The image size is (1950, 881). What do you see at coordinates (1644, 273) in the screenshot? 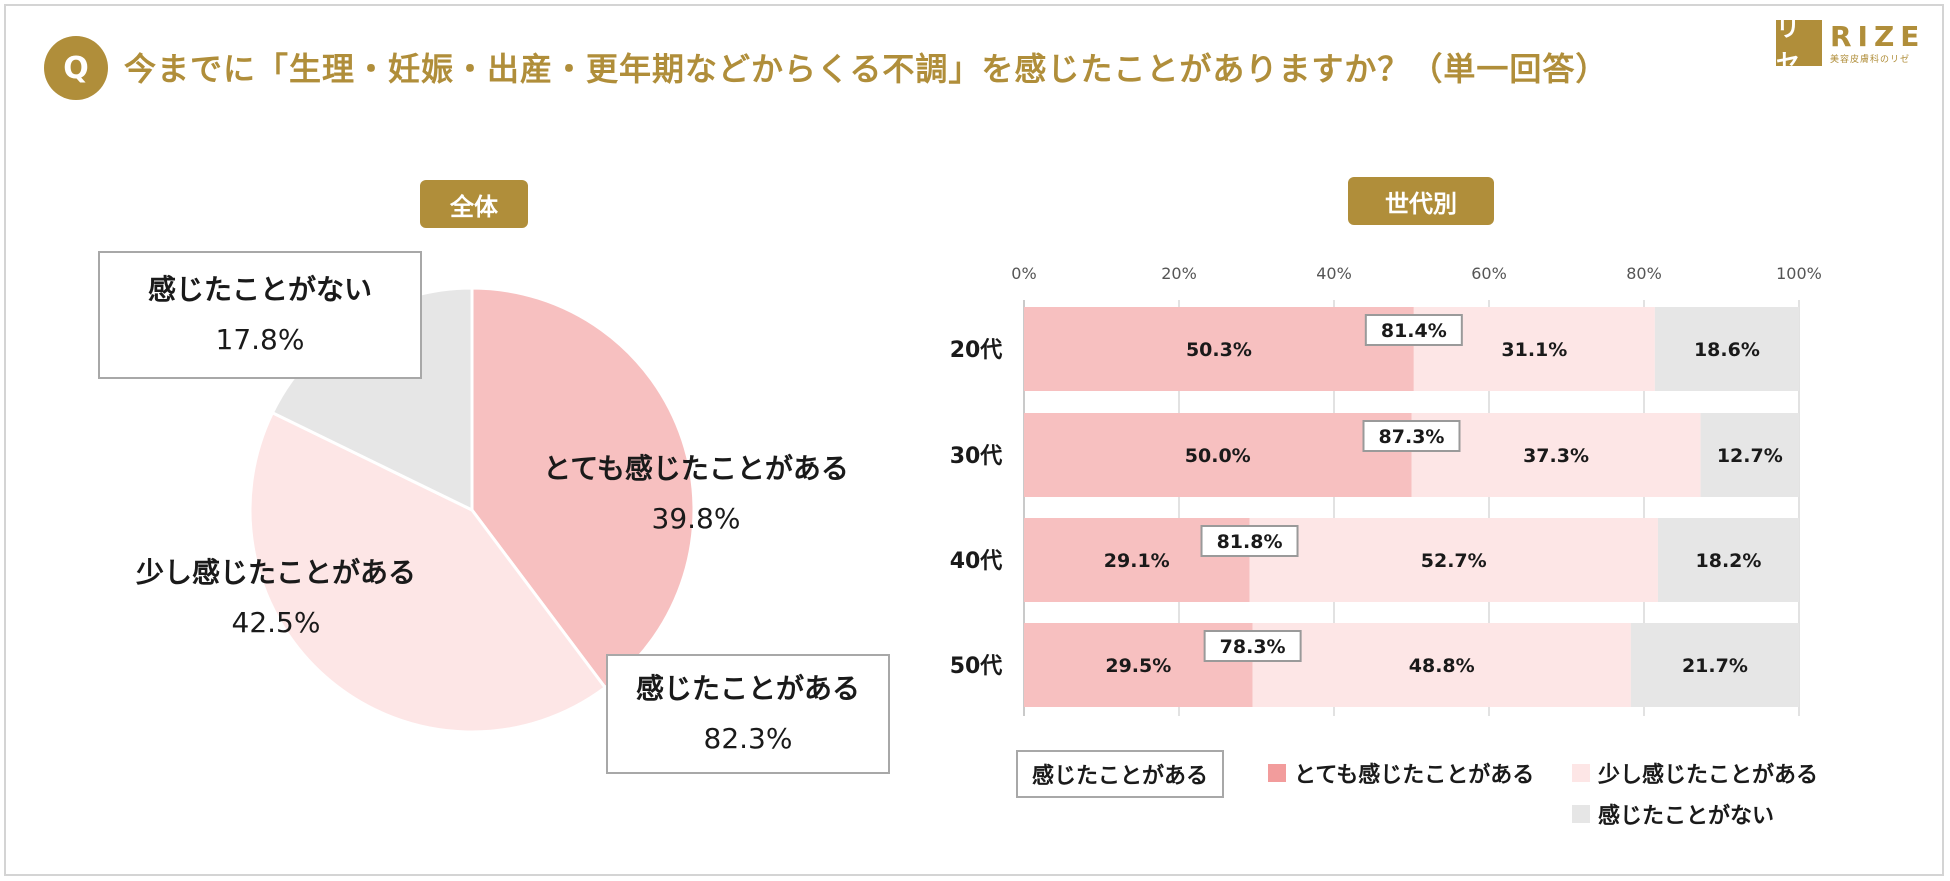
I see `x-tick-label: 80%` at bounding box center [1644, 273].